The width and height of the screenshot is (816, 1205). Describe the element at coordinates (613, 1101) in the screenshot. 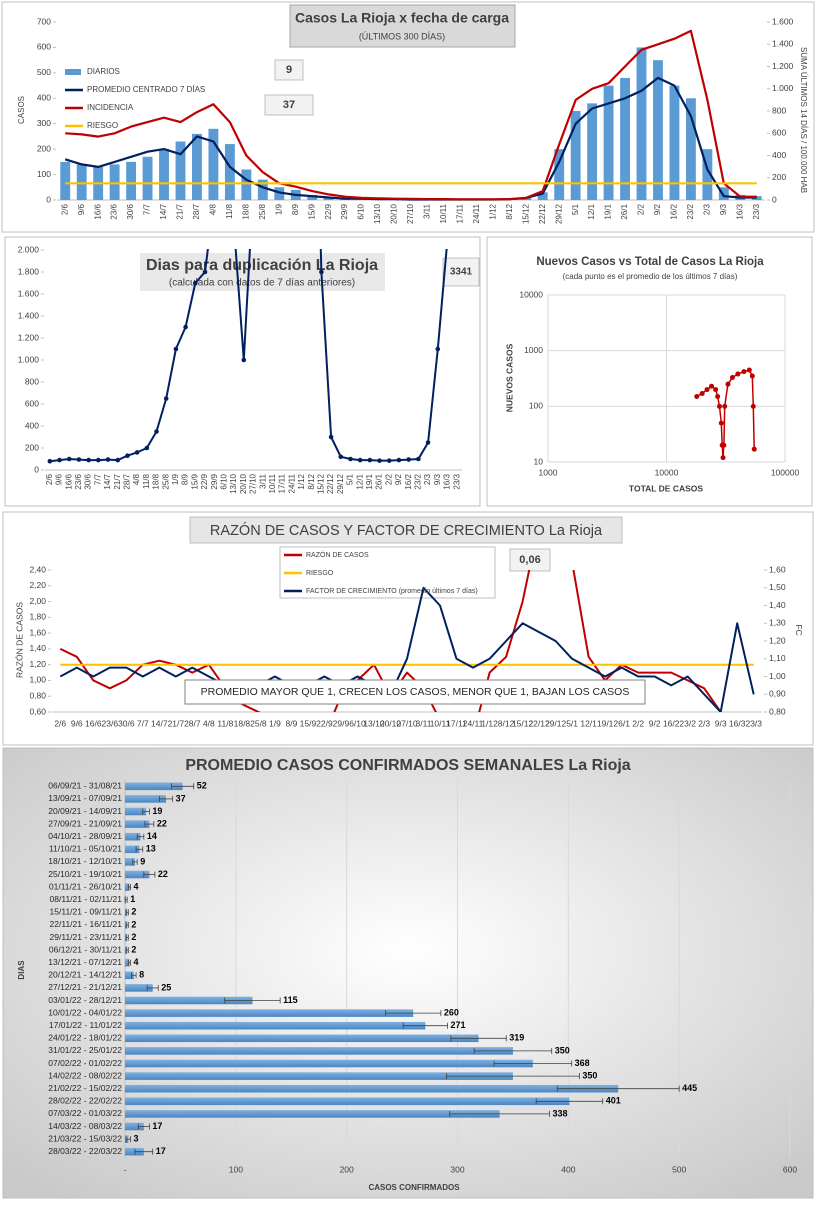

I see `data-label: 401` at that location.